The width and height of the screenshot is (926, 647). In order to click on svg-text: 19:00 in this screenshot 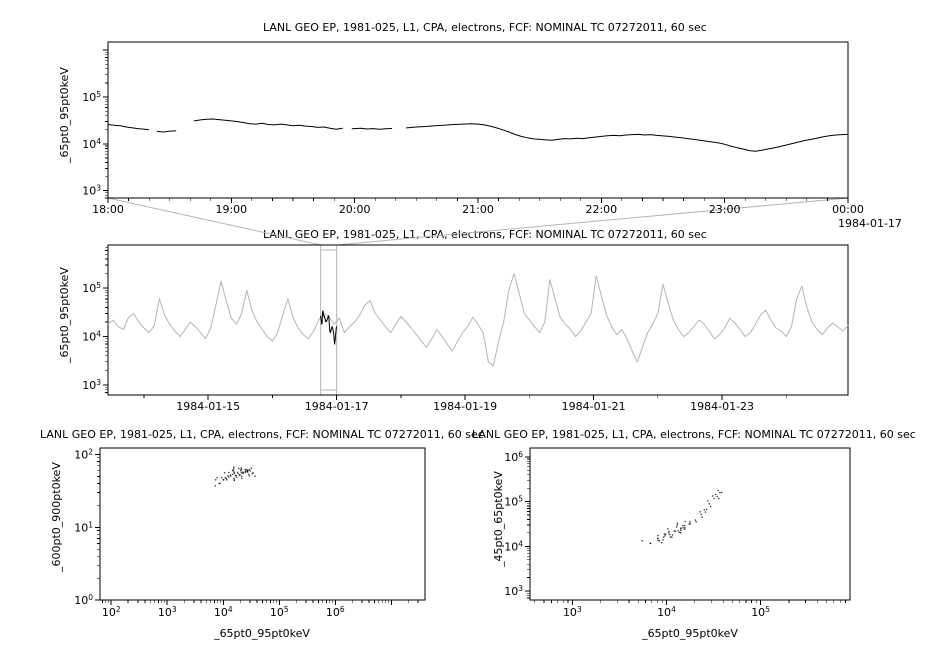, I will do `click(231, 209)`.